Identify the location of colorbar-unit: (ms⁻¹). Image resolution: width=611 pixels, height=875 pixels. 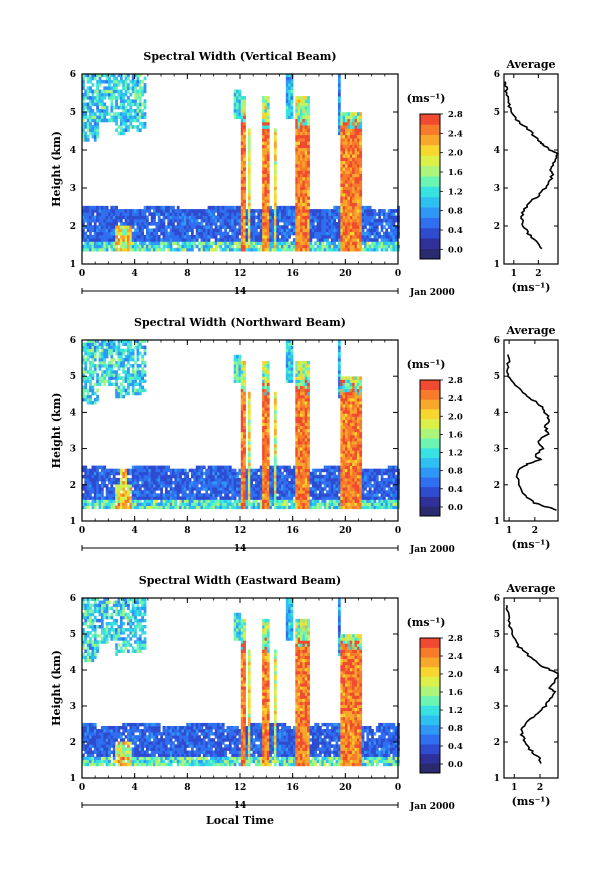
(426, 98).